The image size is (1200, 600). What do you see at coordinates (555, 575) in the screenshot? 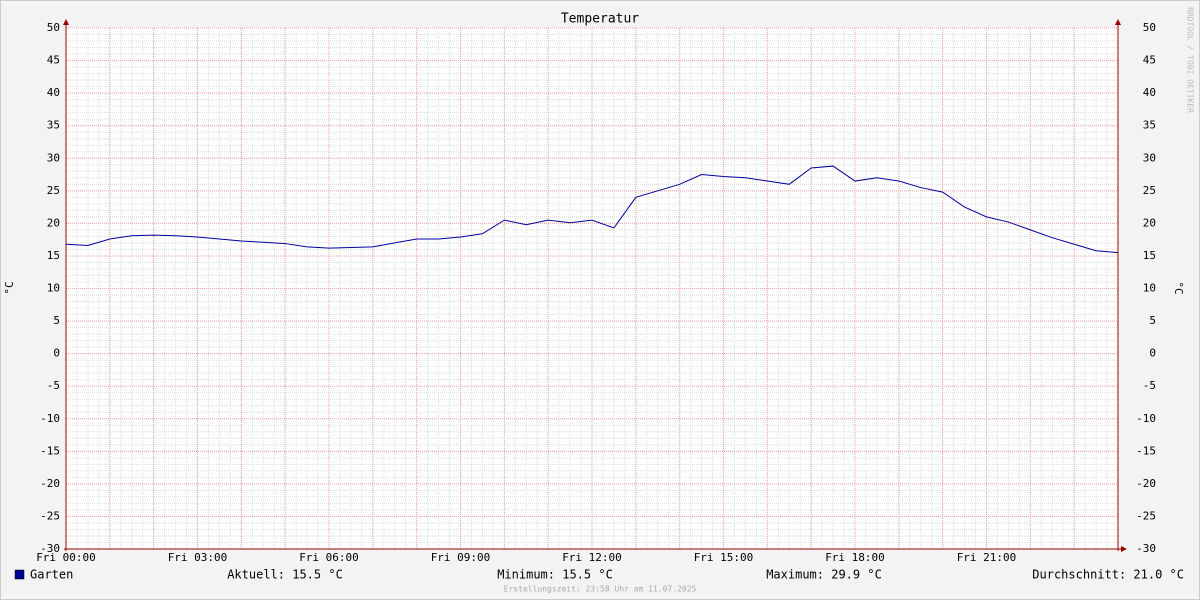
I see `legend-stat: Minimum: 15.5 °C` at bounding box center [555, 575].